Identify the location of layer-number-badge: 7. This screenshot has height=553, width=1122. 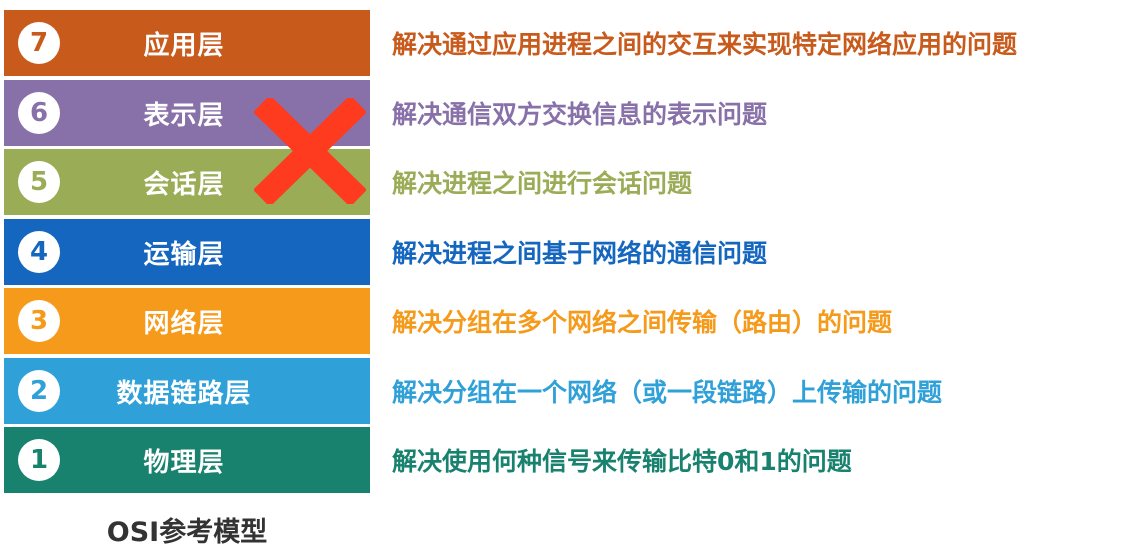
(39, 43).